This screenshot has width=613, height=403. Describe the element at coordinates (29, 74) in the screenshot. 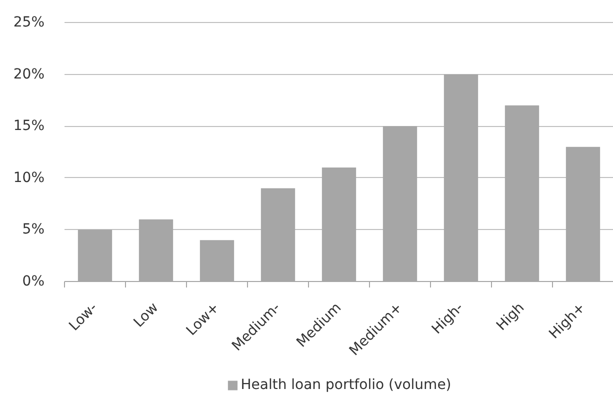

I see `y-tick-label: 20%` at that location.